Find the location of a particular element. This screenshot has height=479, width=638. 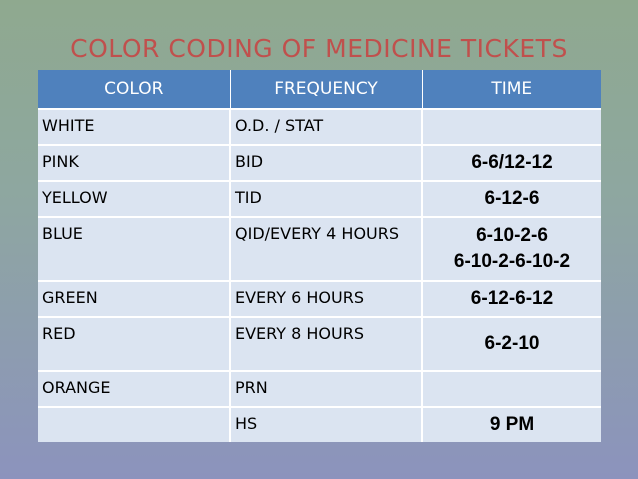

cell-frequency: EVERY 8 HOURS is located at coordinates (326, 343).